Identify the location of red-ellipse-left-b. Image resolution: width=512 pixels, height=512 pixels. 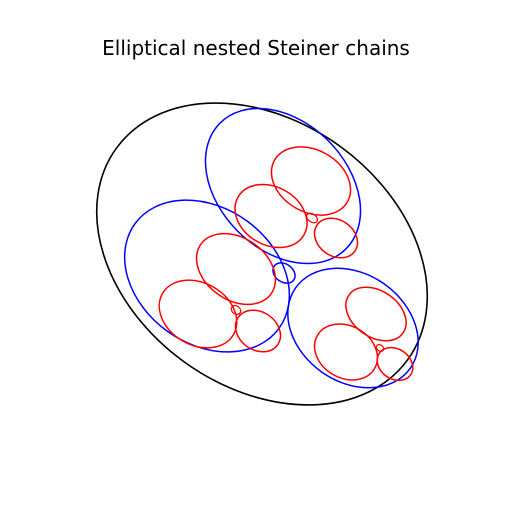
(198, 314).